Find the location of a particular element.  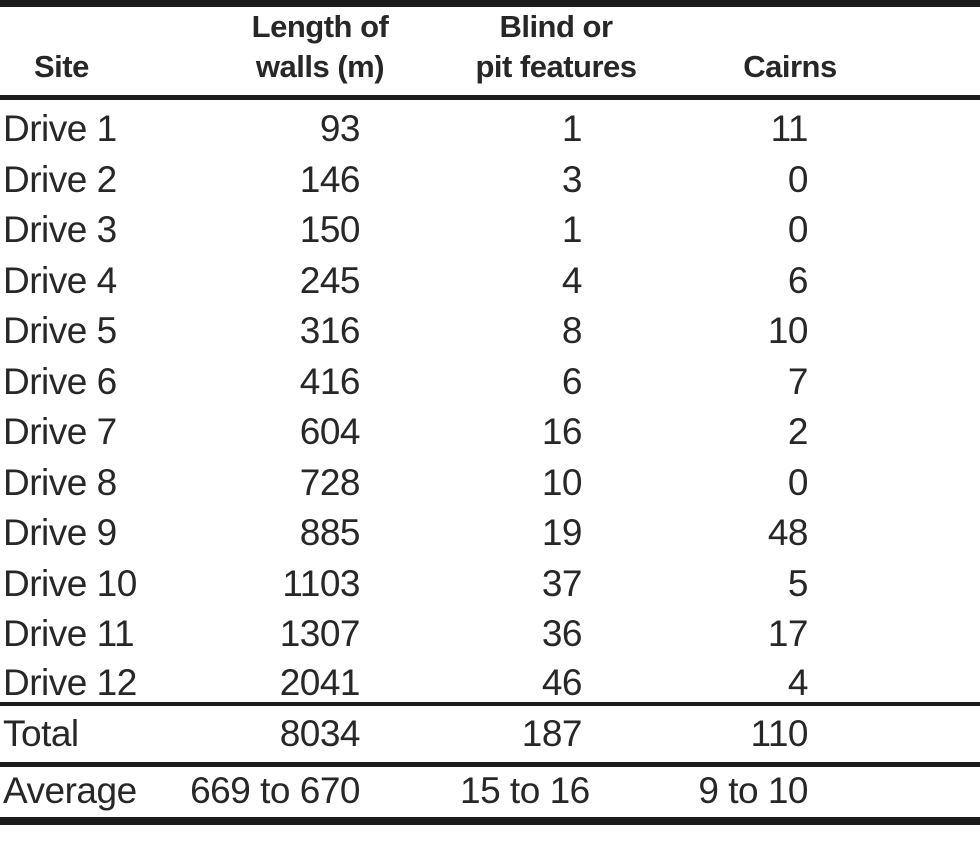

column-header-blind-or-pit-features: Blind or pit features is located at coordinates (556, 51).